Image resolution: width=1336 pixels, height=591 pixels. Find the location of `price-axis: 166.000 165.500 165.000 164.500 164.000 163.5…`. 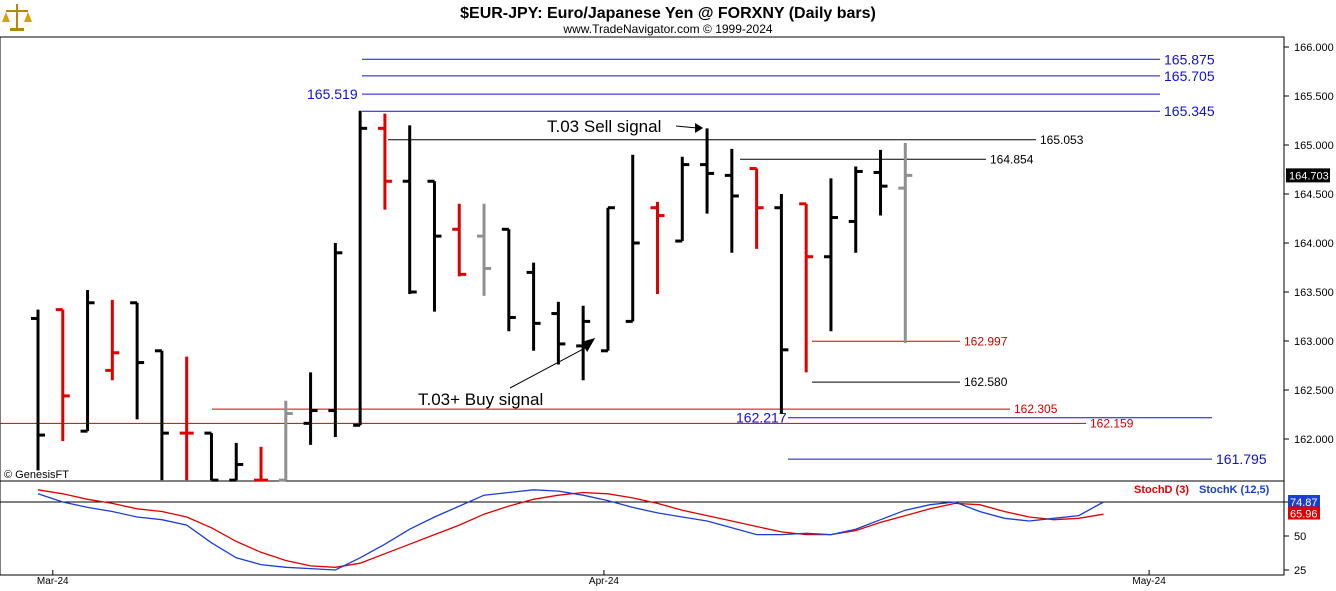

price-axis: 166.000 165.500 165.000 164.500 164.000 163.5… is located at coordinates (1309, 244).